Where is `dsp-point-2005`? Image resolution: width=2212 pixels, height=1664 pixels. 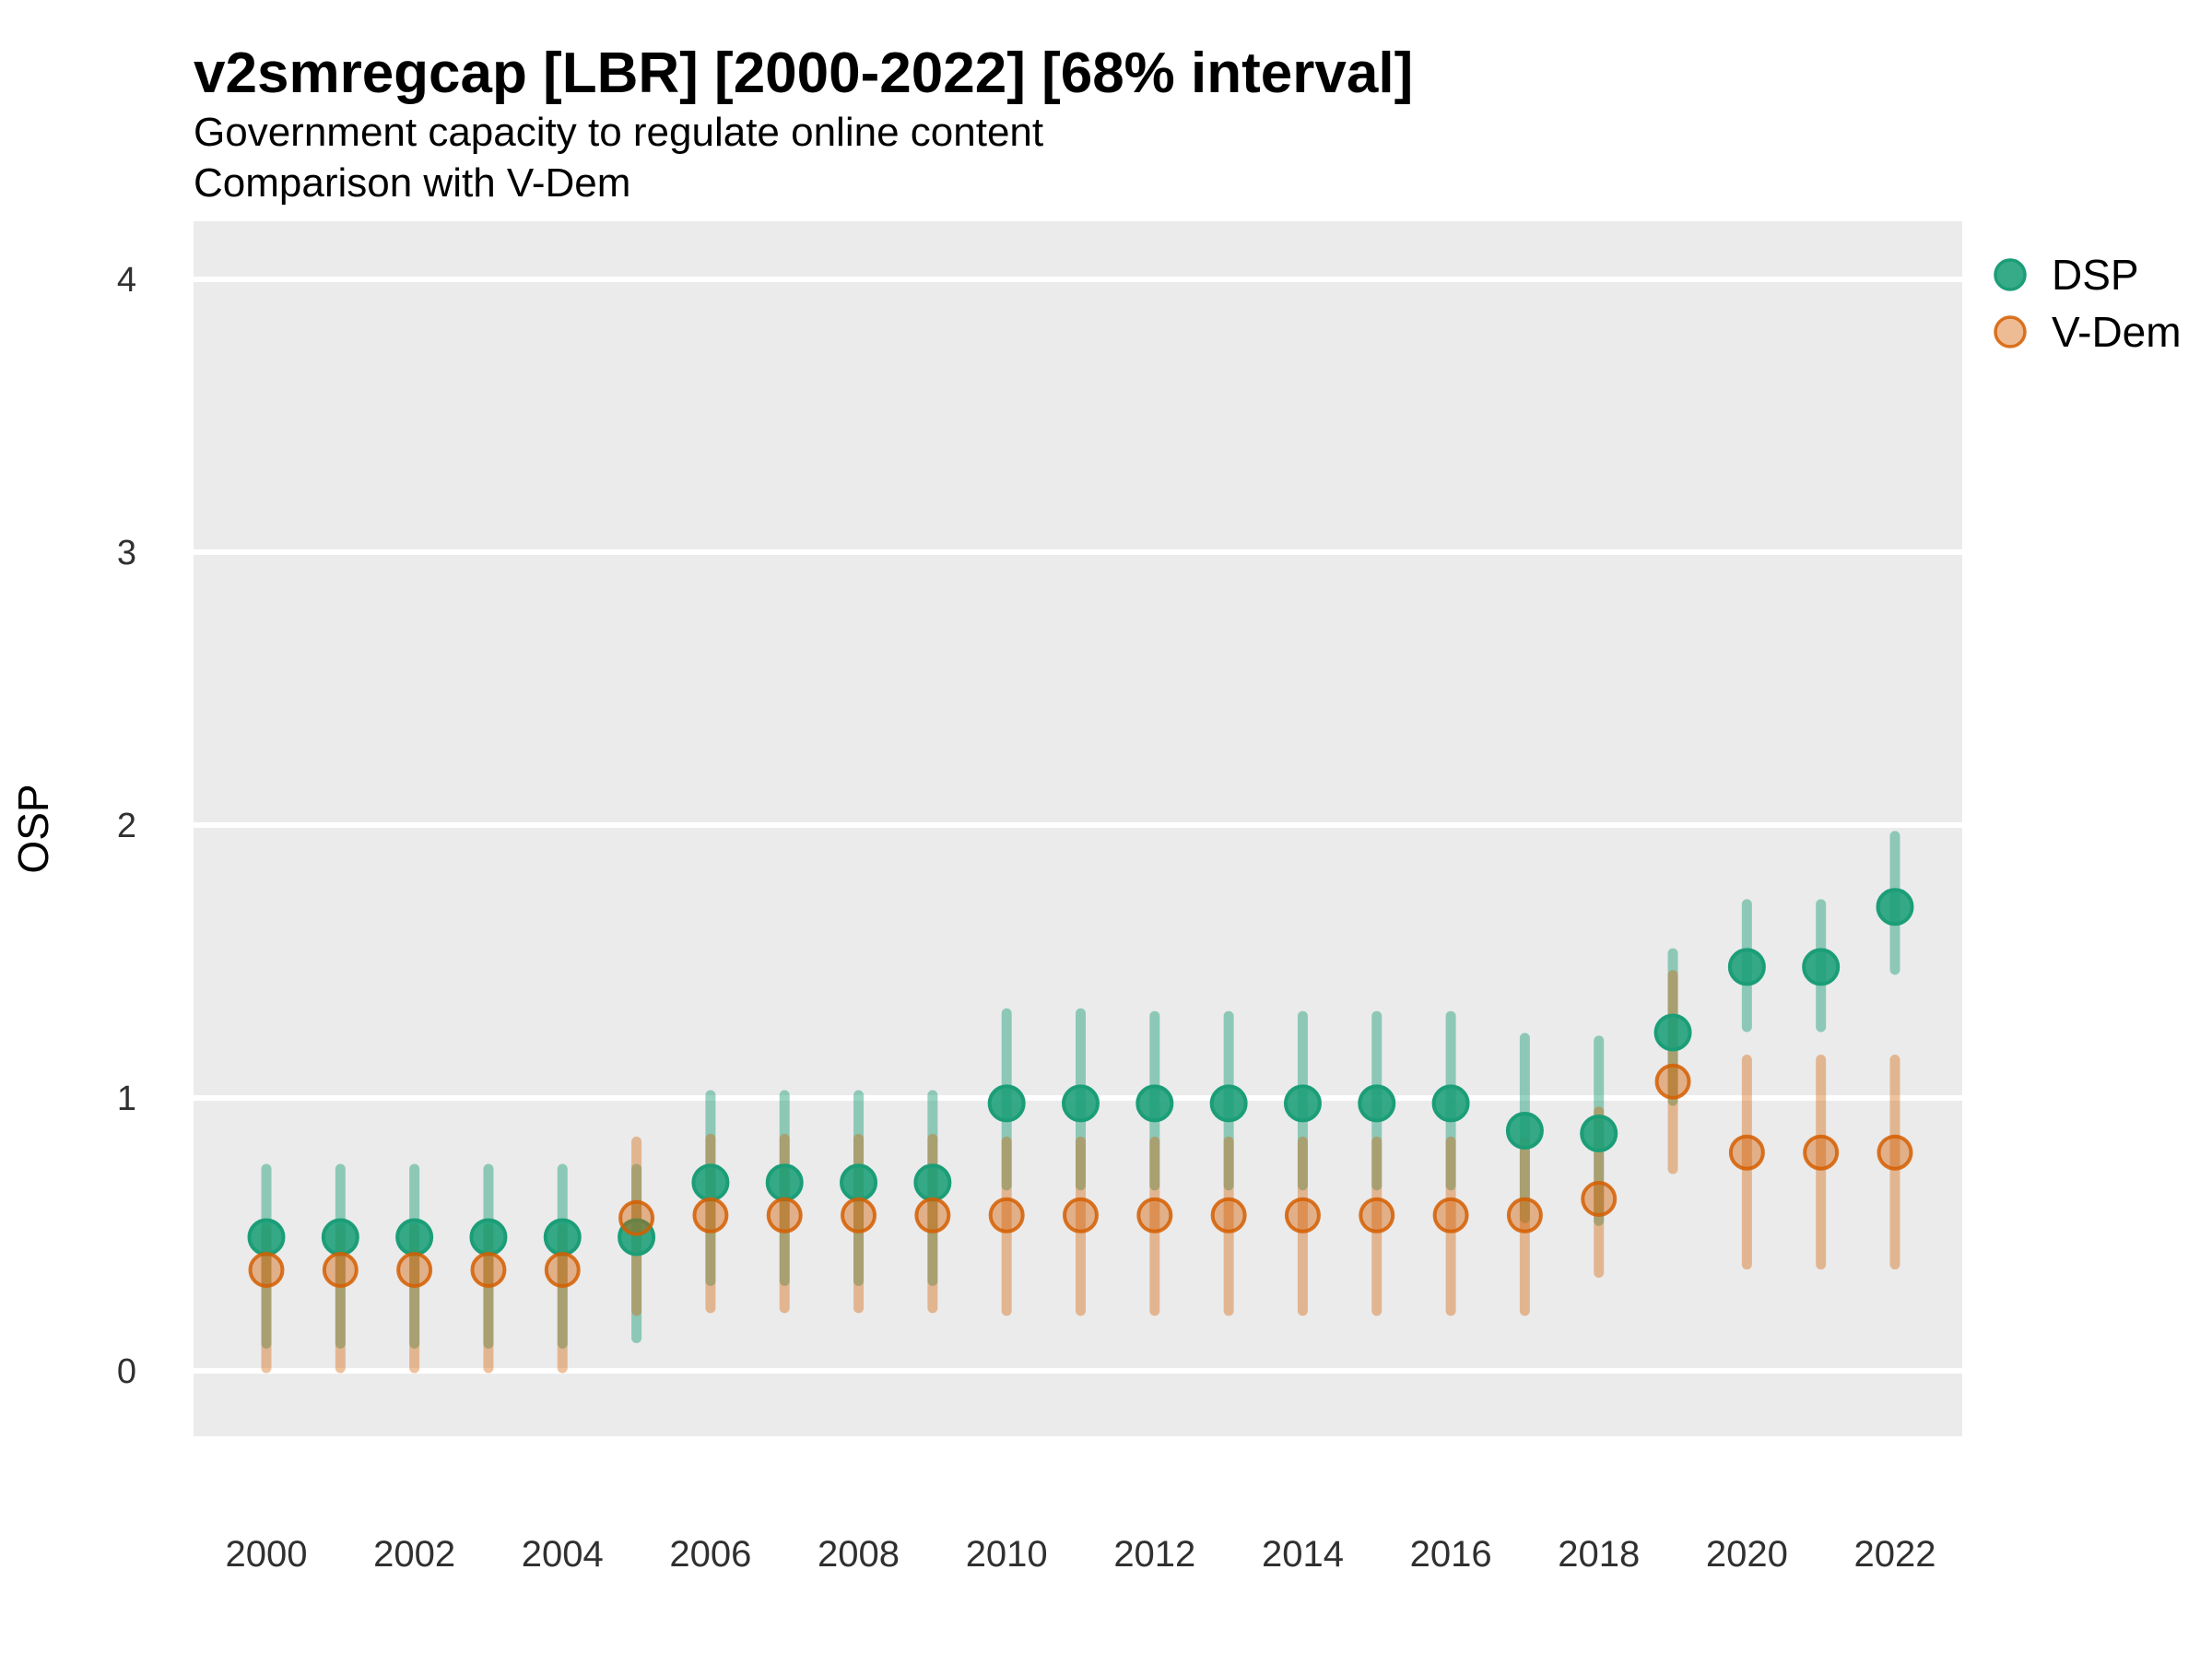 dsp-point-2005 is located at coordinates (637, 1237).